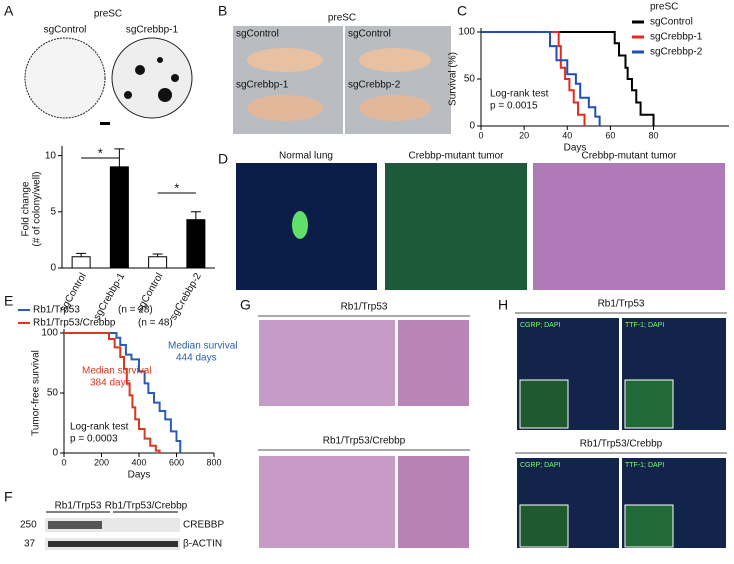  Describe the element at coordinates (186, 296) in the screenshot. I see `x-tick-label: sgCrebbp-2` at that location.